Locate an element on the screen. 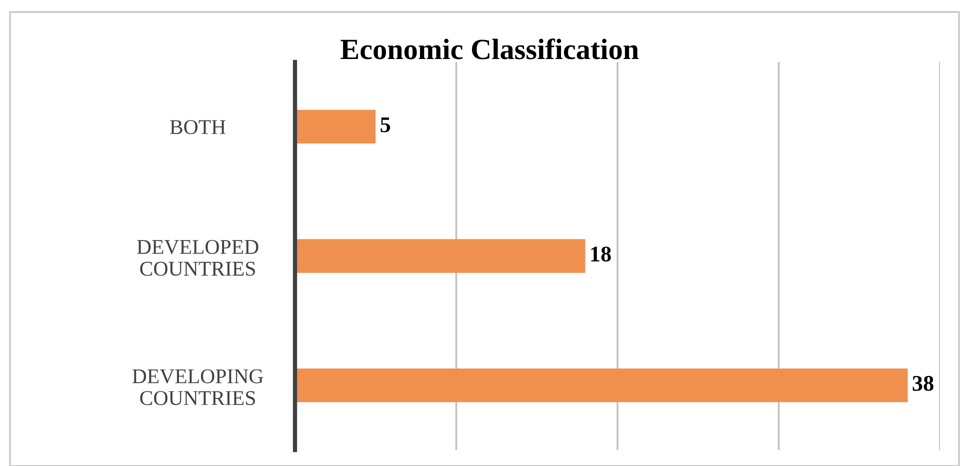 The width and height of the screenshot is (960, 466). data-label: 18 is located at coordinates (601, 254).